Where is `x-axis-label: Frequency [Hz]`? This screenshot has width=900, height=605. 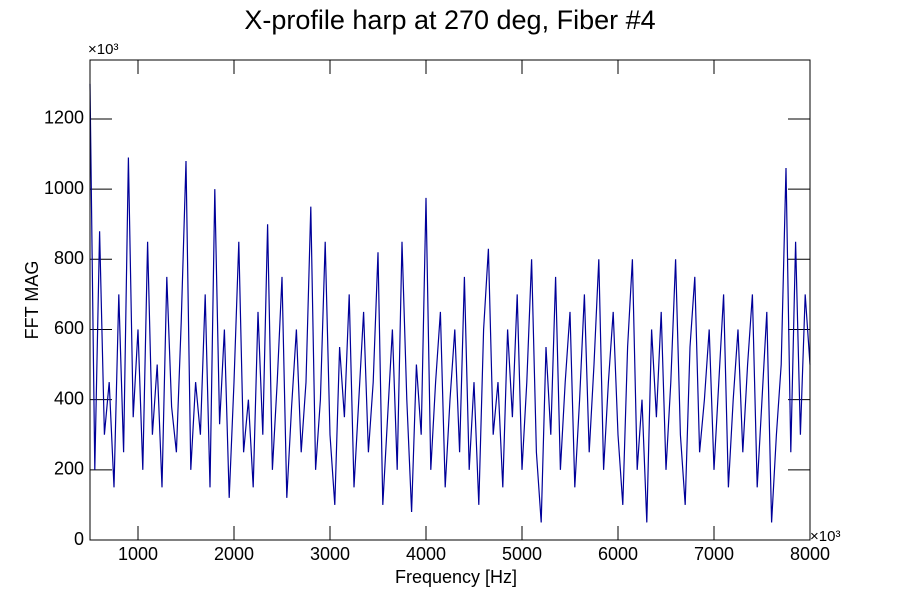
x-axis-label: Frequency [Hz] is located at coordinates (456, 577).